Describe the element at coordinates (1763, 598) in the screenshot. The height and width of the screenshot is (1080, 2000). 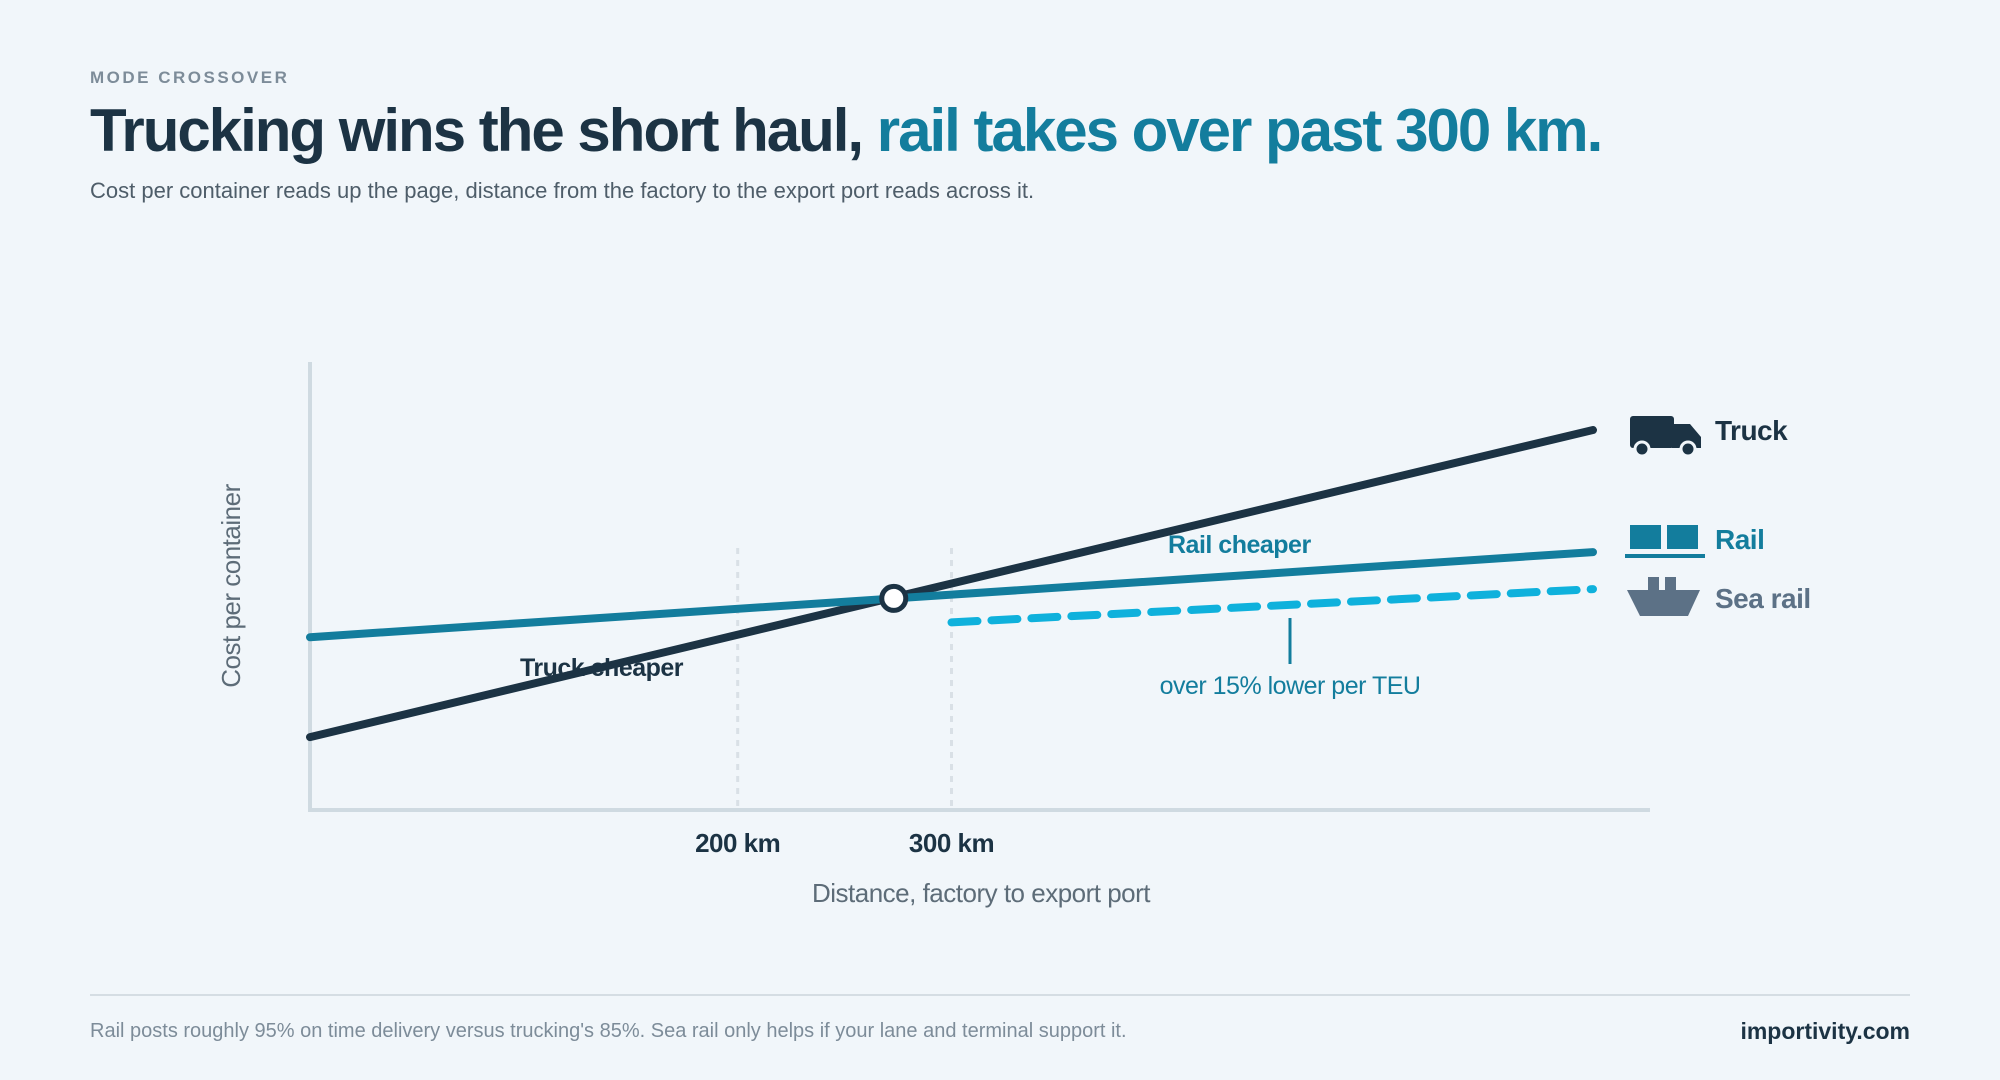
I see `legend-sea-rail-label: Sea rail` at that location.